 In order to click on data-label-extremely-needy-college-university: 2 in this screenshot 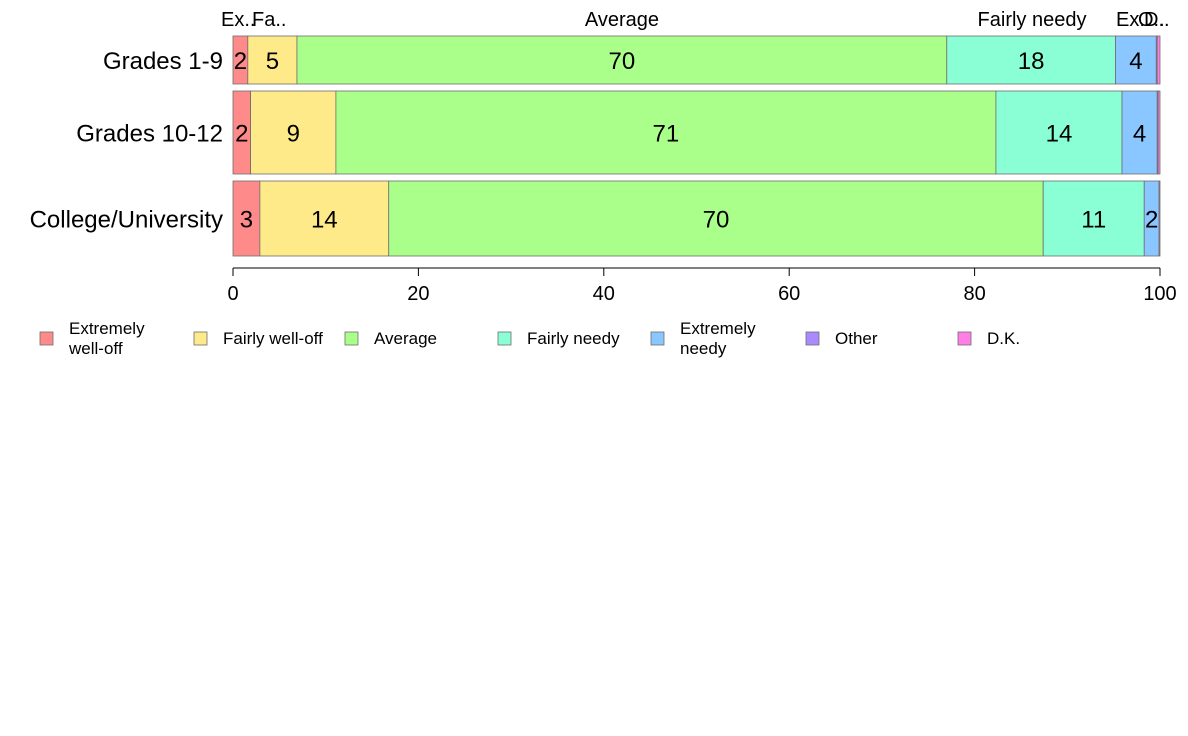, I will do `click(1151, 220)`.